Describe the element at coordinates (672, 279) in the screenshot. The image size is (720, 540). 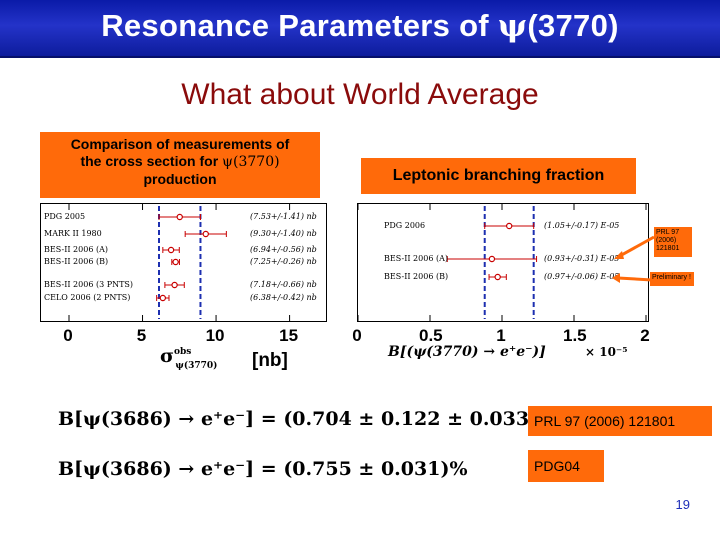
I see `preliminary-note: Preliminary !` at that location.